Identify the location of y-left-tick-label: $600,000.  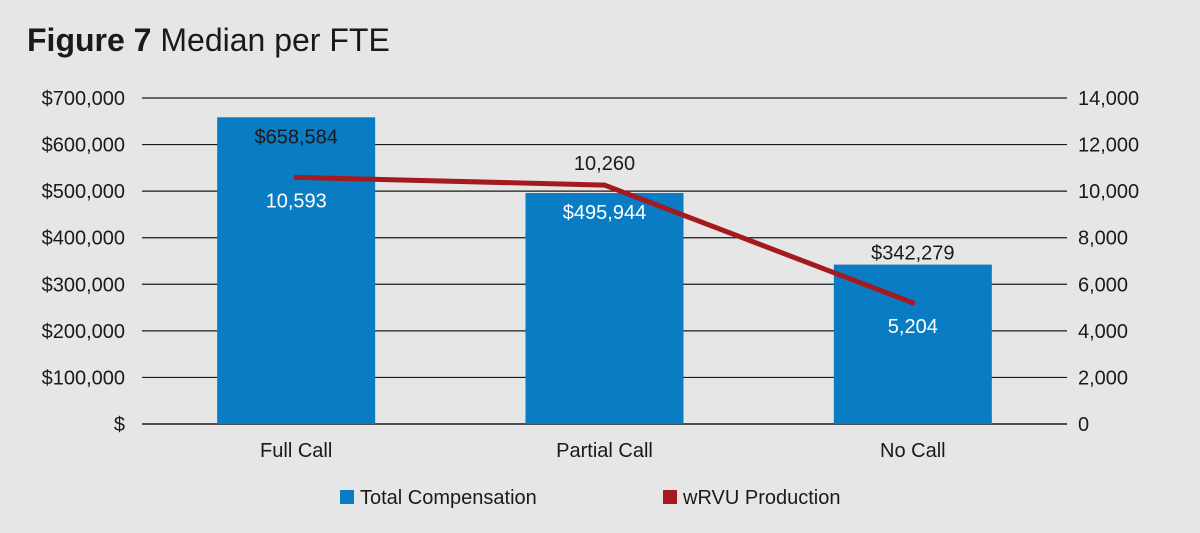
(83, 146).